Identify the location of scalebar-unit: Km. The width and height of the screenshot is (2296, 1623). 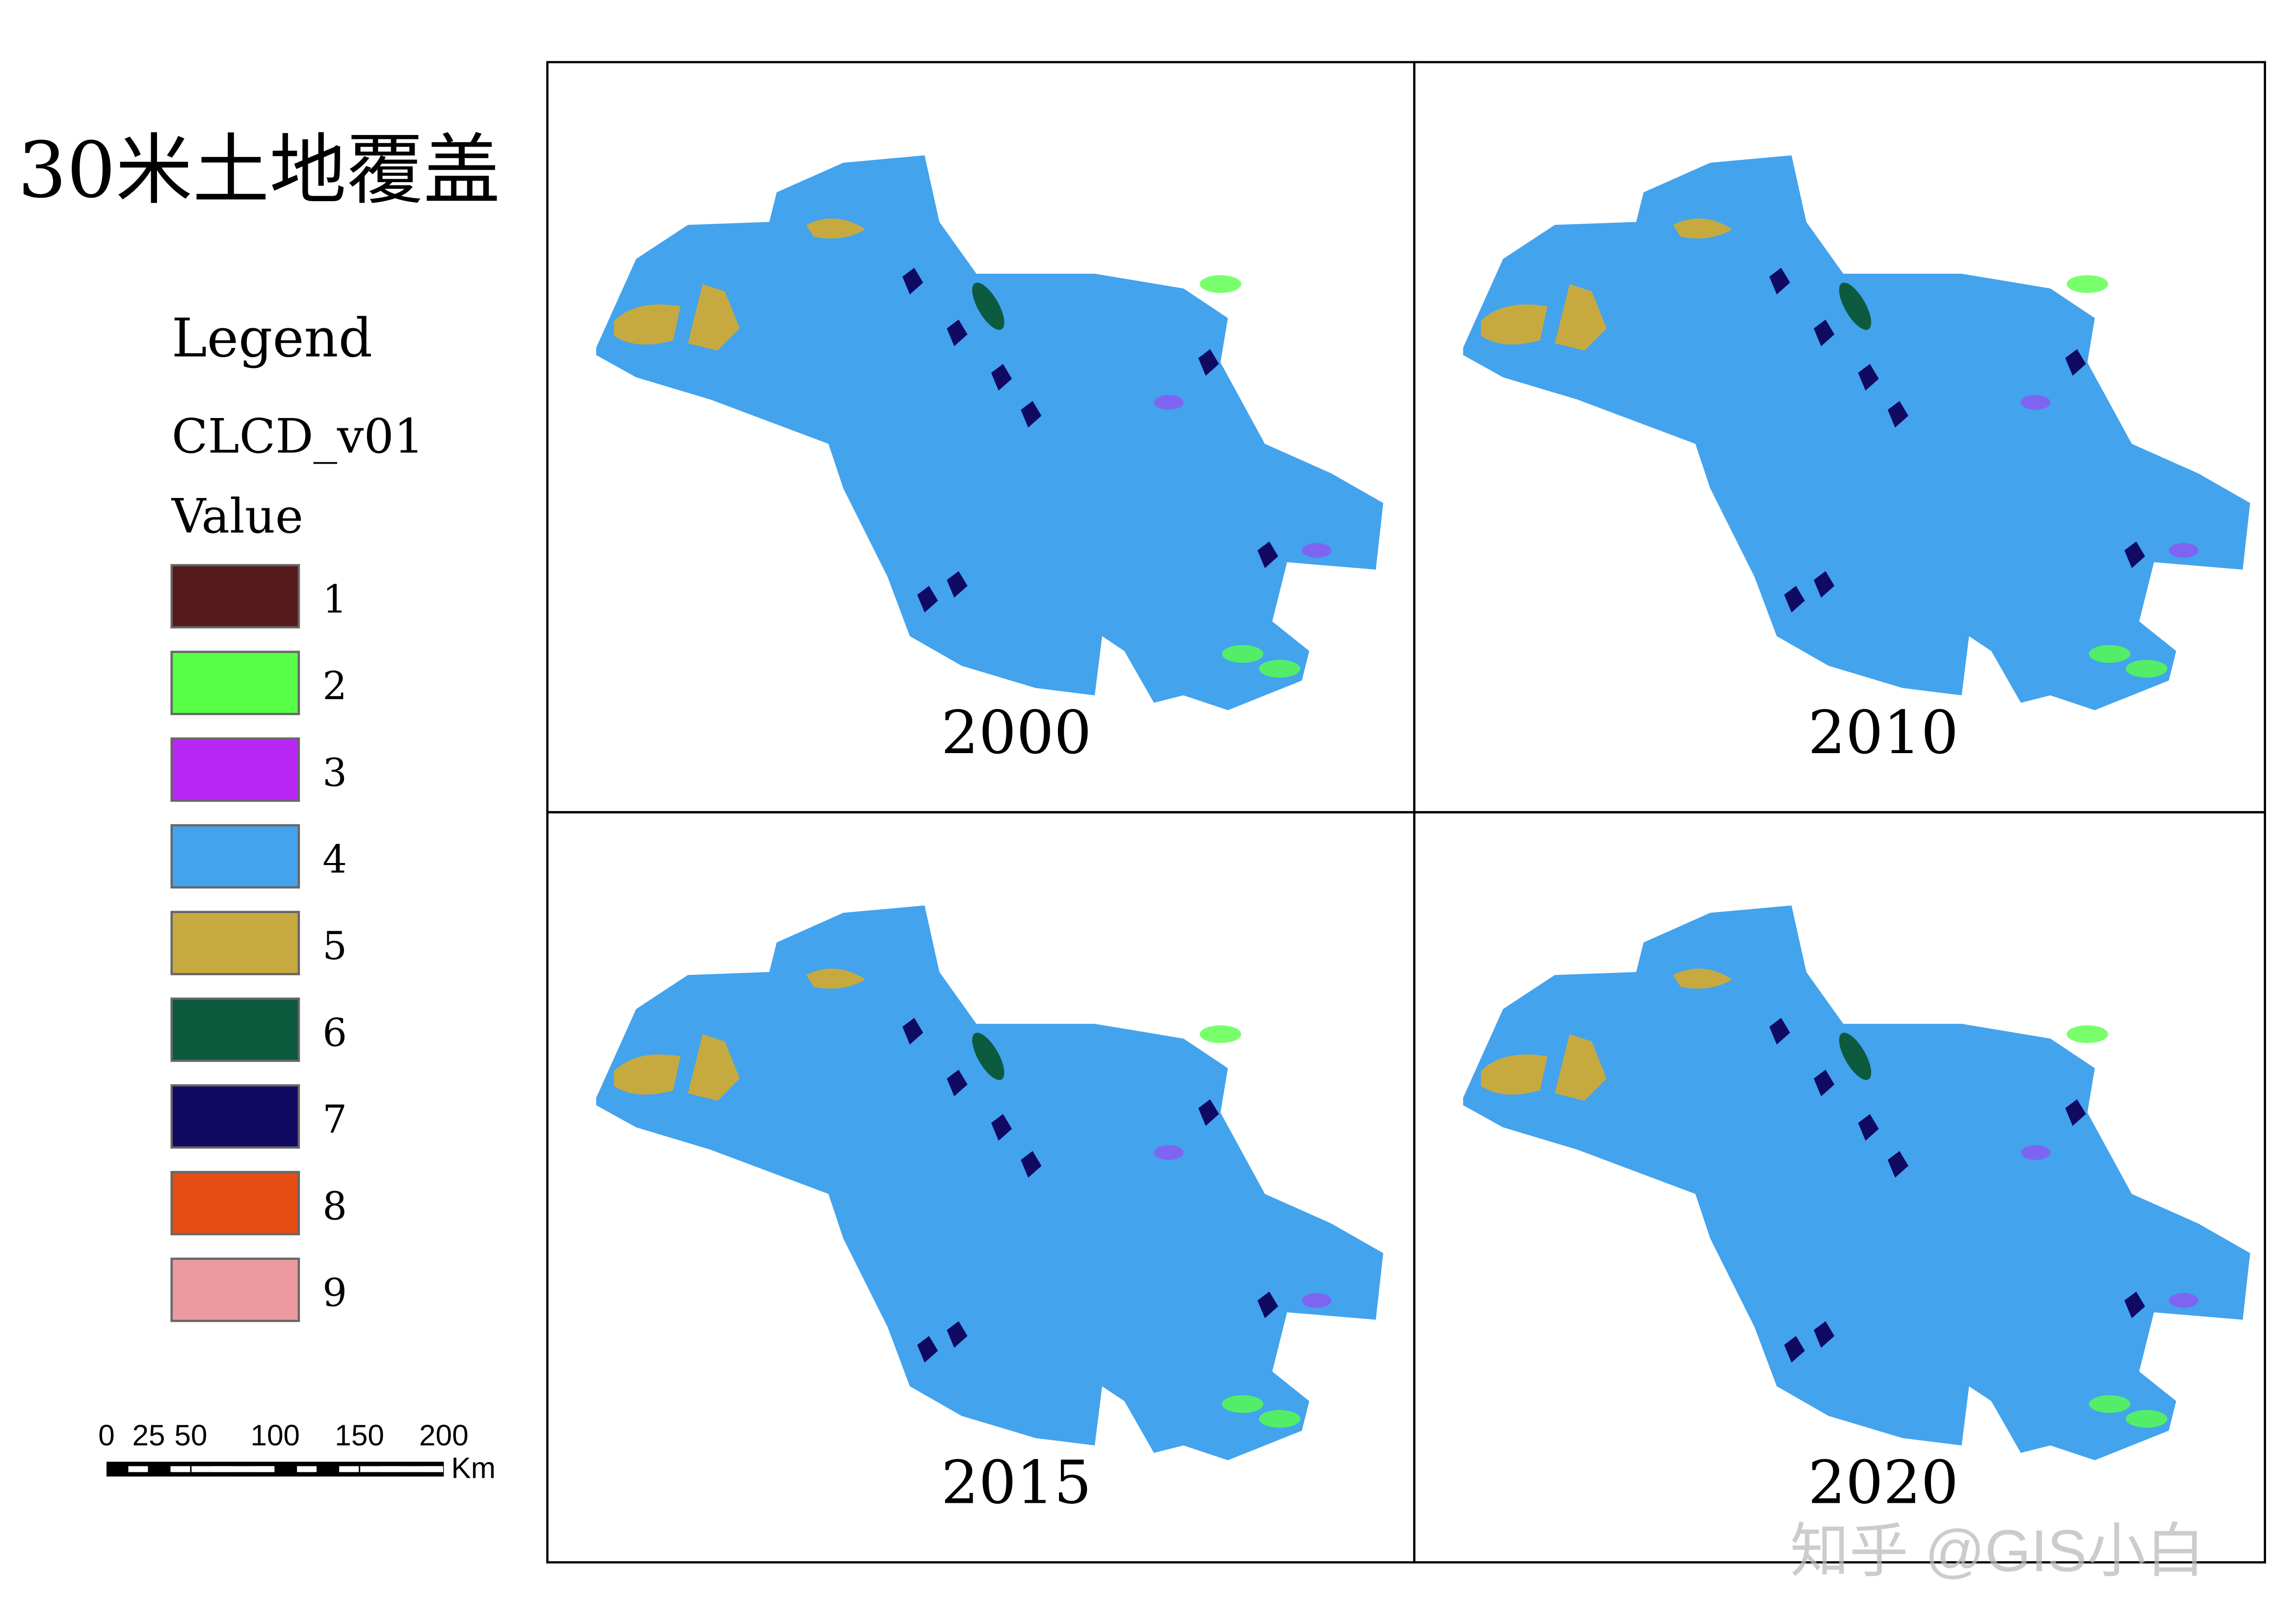
(473, 1467).